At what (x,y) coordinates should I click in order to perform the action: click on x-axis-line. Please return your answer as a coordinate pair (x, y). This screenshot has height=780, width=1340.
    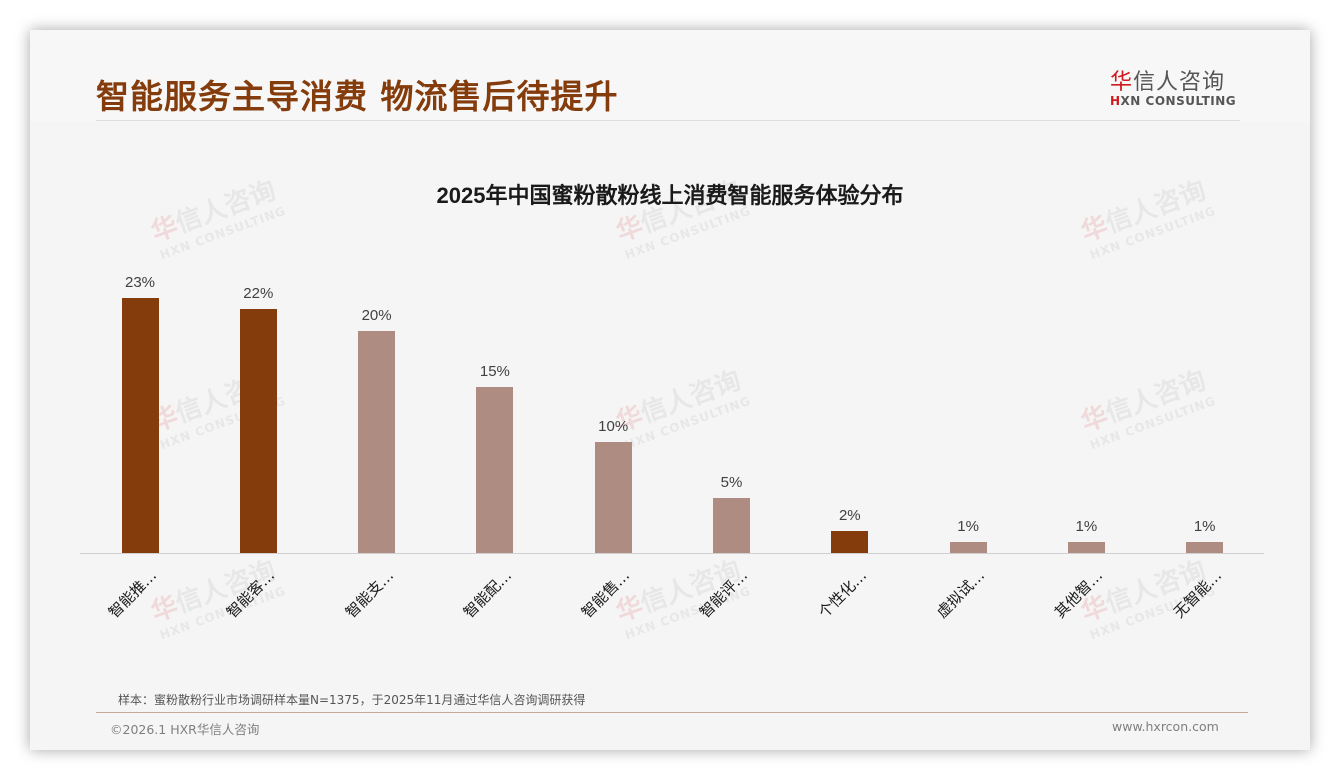
    Looking at the image, I should click on (672, 553).